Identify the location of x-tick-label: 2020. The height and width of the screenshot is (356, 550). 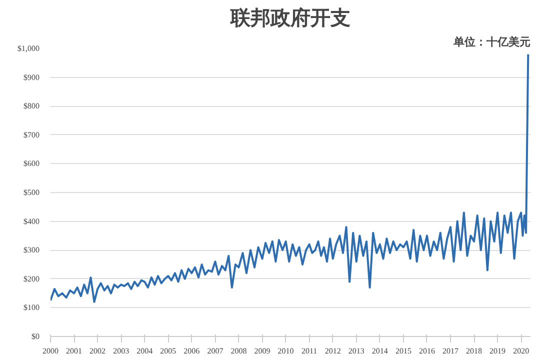
(521, 351).